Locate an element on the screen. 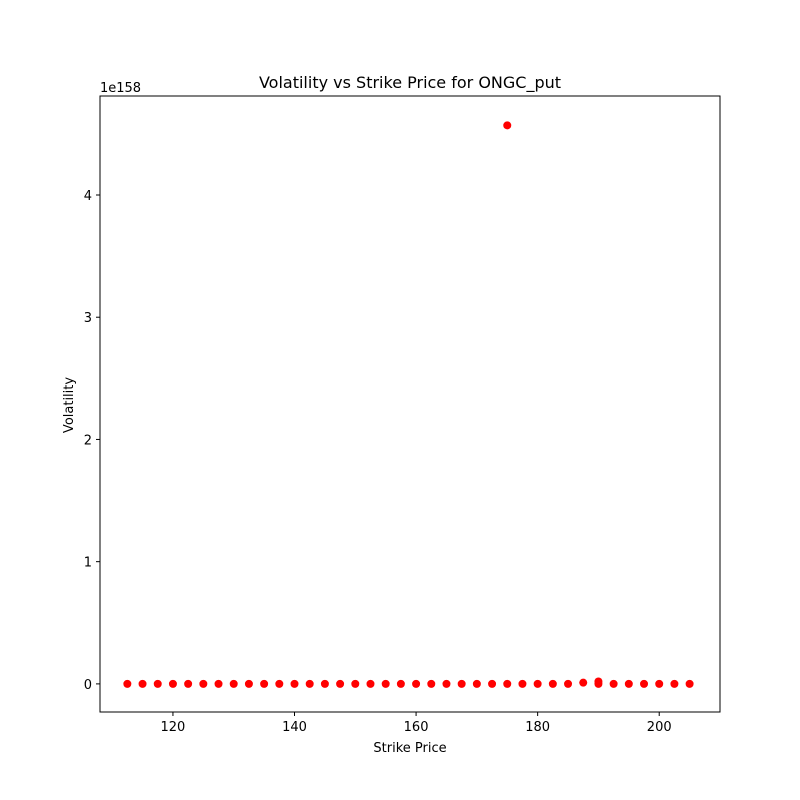 The image size is (800, 800). x-tick-label: 200 is located at coordinates (659, 727).